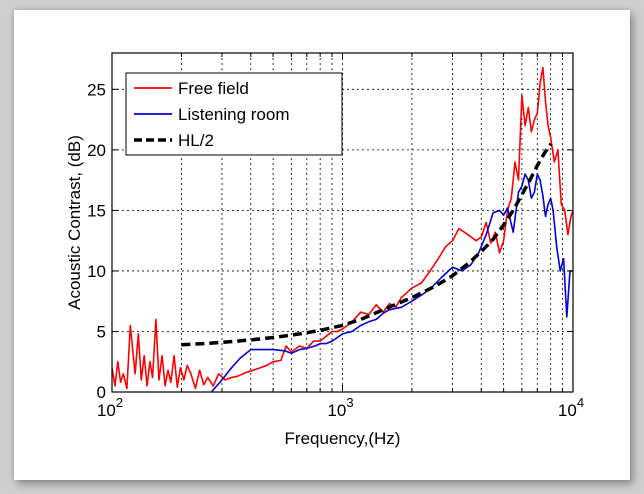 The image size is (644, 494). Describe the element at coordinates (96, 210) in the screenshot. I see `y-tick-label: 15` at that location.